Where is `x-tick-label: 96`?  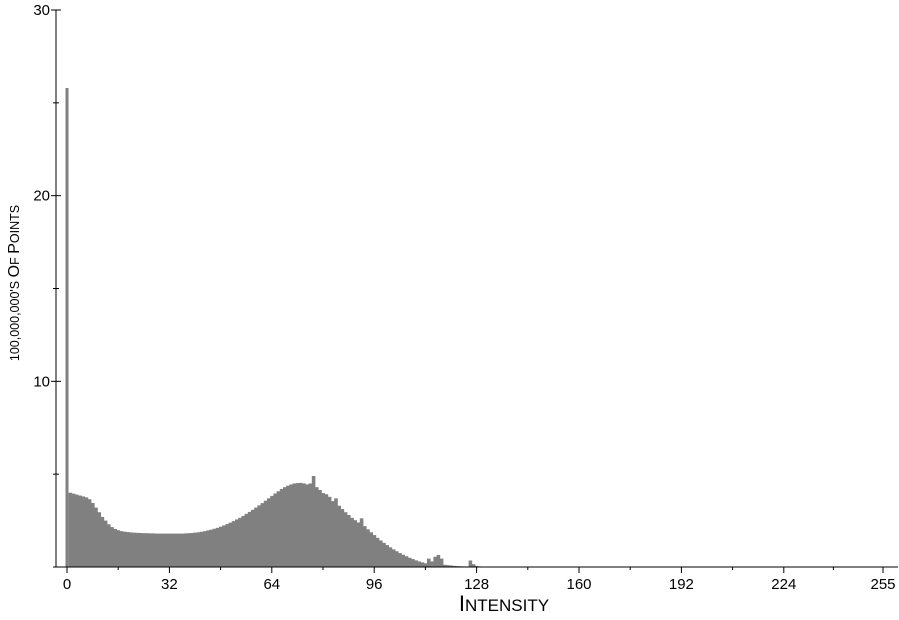
x-tick-label: 96 is located at coordinates (374, 584).